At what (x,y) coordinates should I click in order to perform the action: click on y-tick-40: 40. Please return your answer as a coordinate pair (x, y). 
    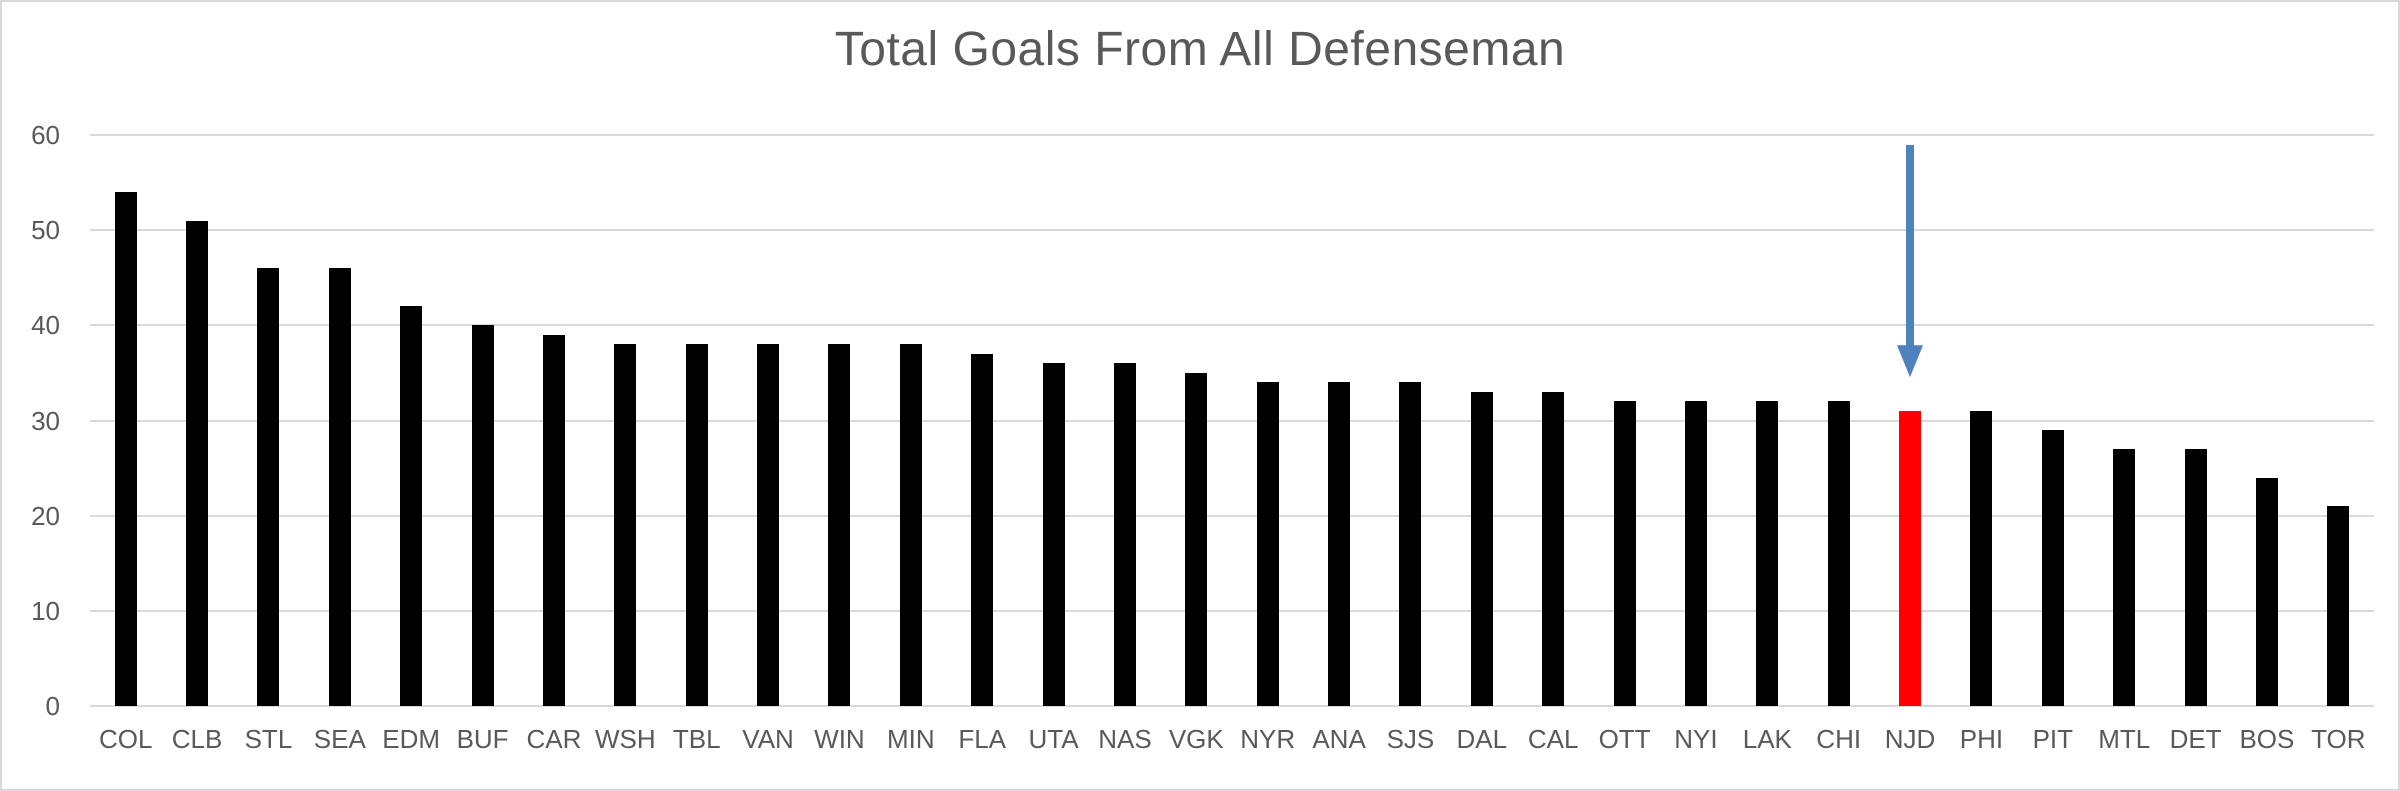
    Looking at the image, I should click on (45, 325).